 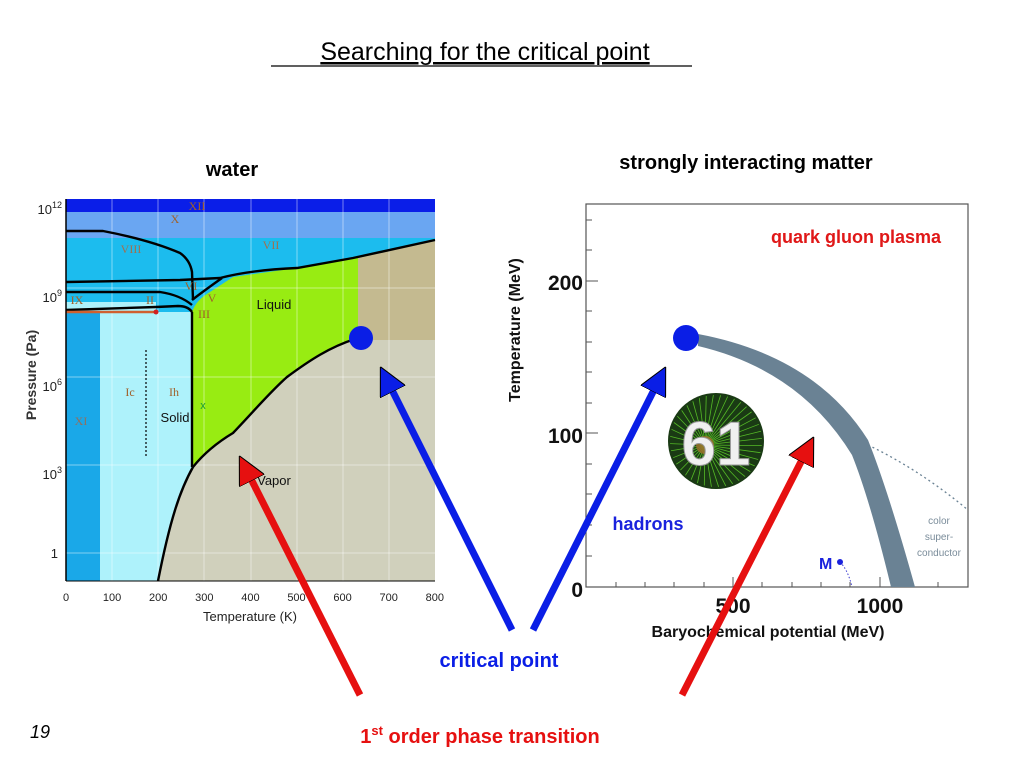 I want to click on badge-61-image: 61, so click(x=716, y=441).